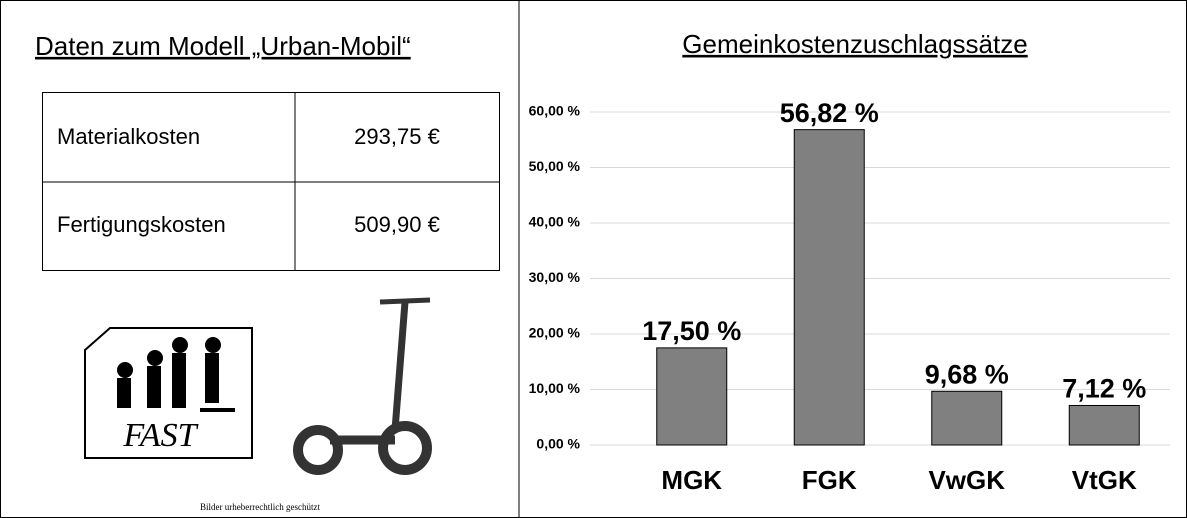 The image size is (1187, 518). What do you see at coordinates (168, 393) in the screenshot?
I see `logo: FAST` at bounding box center [168, 393].